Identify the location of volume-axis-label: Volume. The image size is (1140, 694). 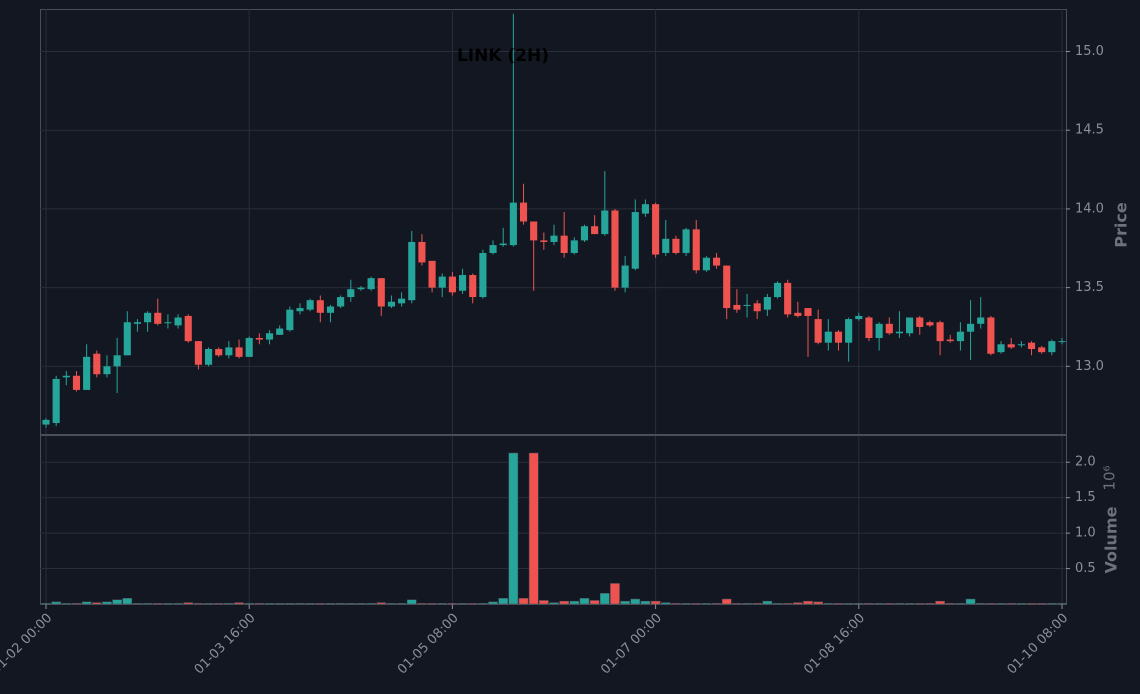
(1111, 539).